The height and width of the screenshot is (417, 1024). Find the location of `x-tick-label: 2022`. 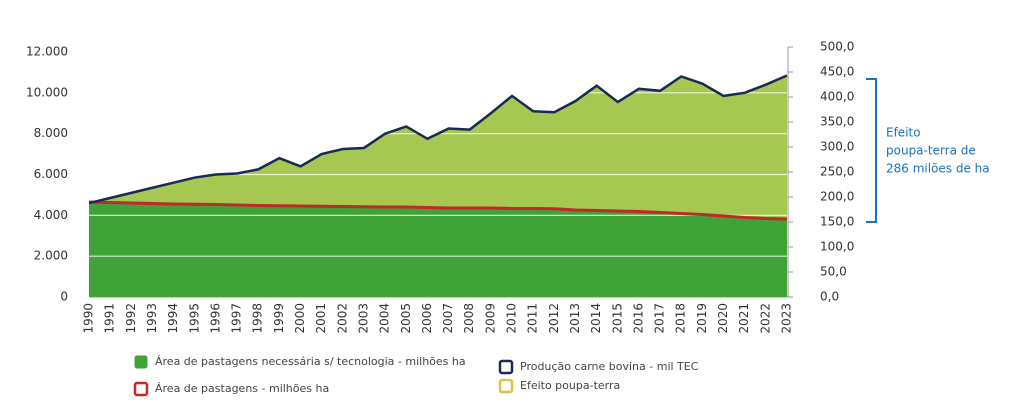

x-tick-label: 2022 is located at coordinates (765, 318).